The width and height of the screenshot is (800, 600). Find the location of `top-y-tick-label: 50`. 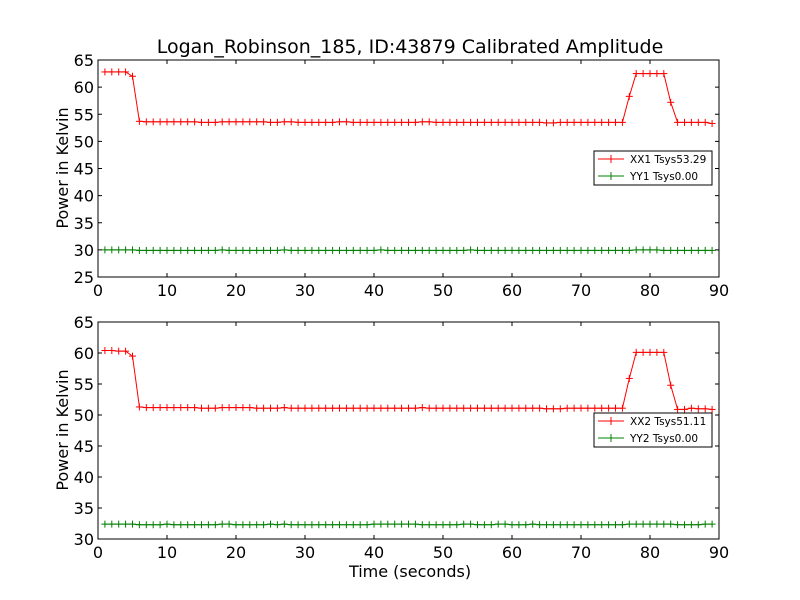

top-y-tick-label: 50 is located at coordinates (84, 141).